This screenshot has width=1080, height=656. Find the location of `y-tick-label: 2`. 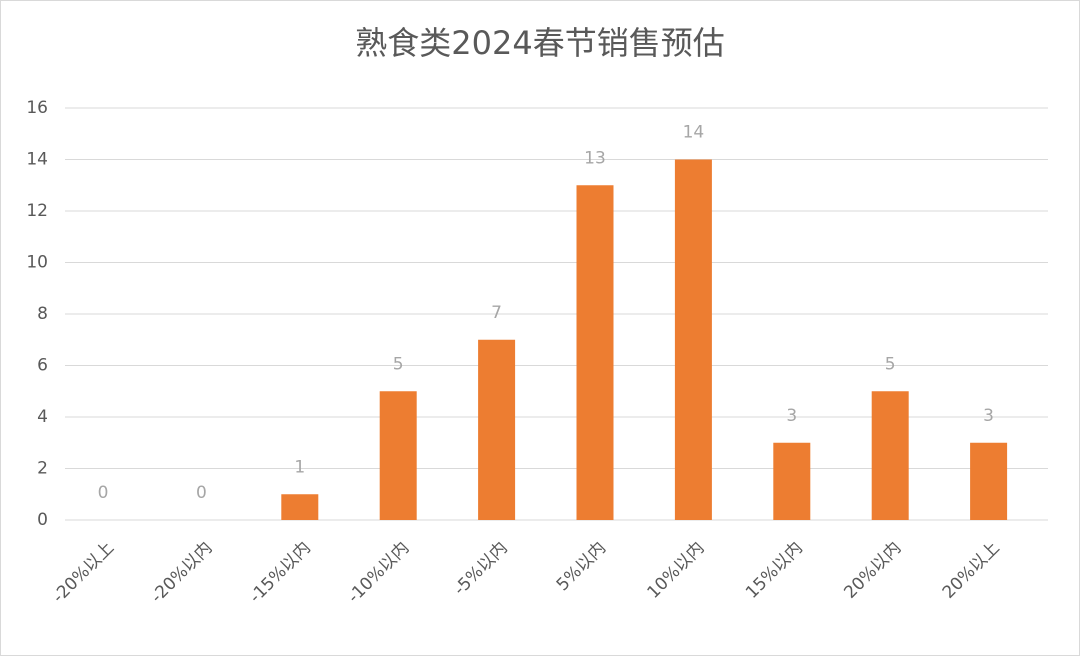

y-tick-label: 2 is located at coordinates (42, 469).